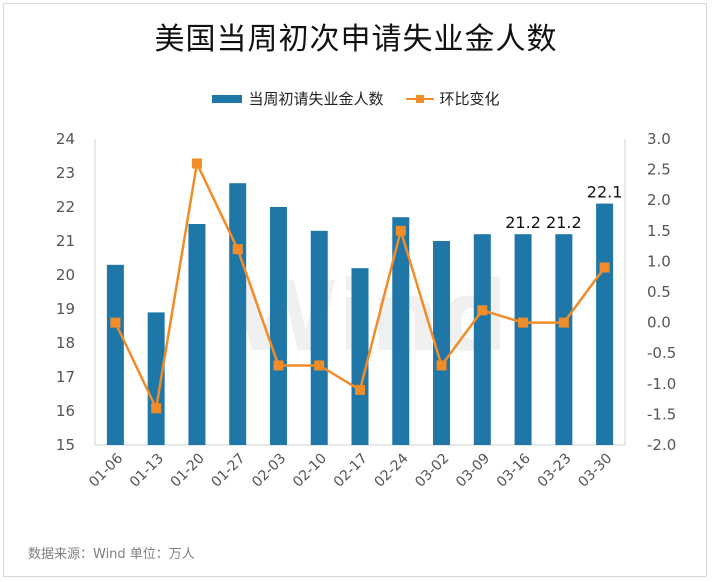 This screenshot has height=582, width=712. Describe the element at coordinates (351, 471) in the screenshot. I see `x-tick-label: 02-17` at that location.